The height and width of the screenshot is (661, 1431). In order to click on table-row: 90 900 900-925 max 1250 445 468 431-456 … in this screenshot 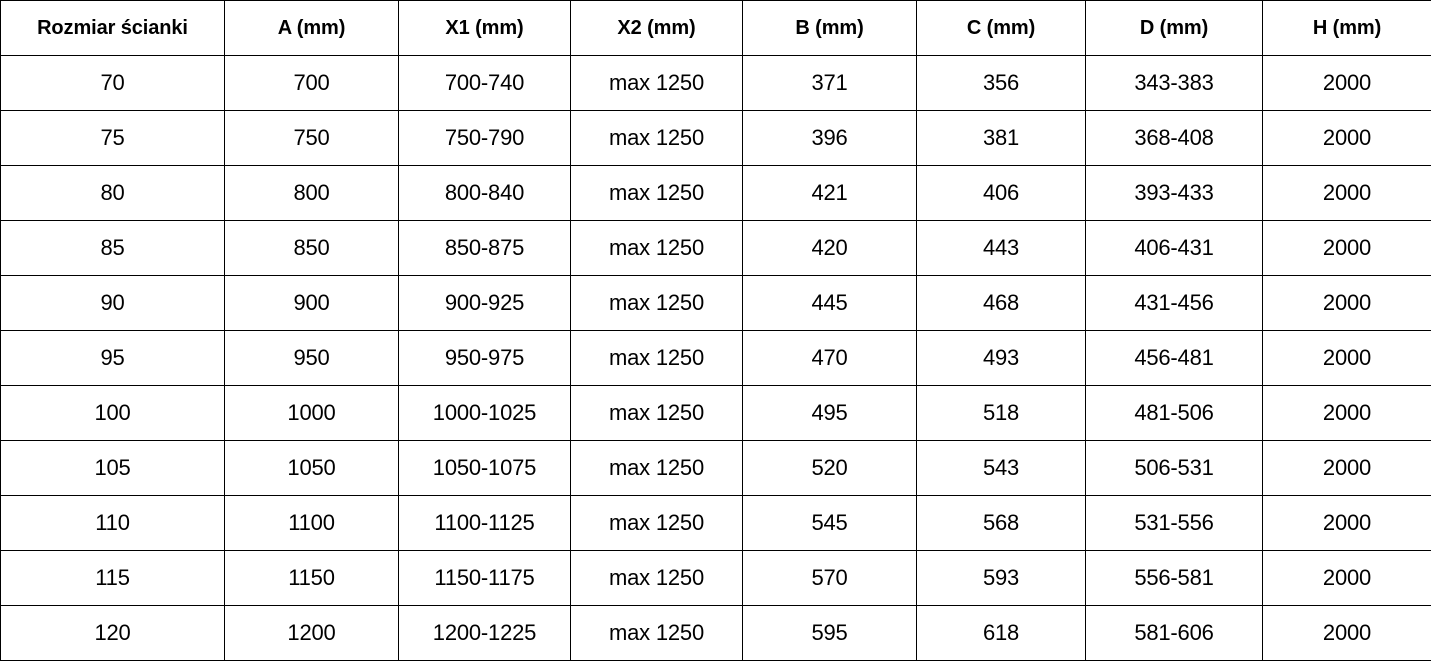, I will do `click(716, 303)`.